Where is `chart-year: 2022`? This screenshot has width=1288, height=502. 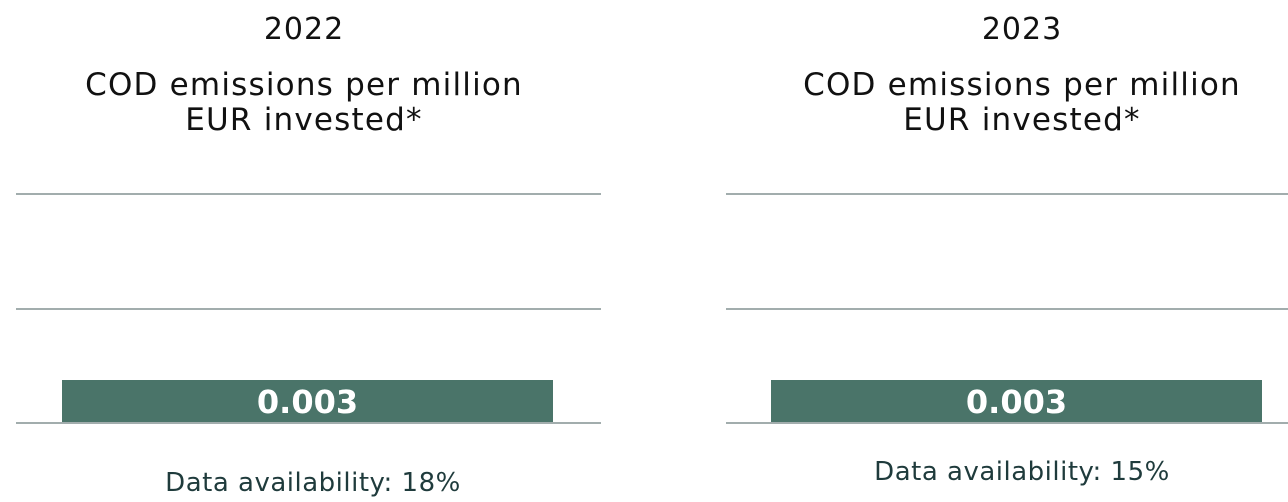 chart-year: 2022 is located at coordinates (304, 29).